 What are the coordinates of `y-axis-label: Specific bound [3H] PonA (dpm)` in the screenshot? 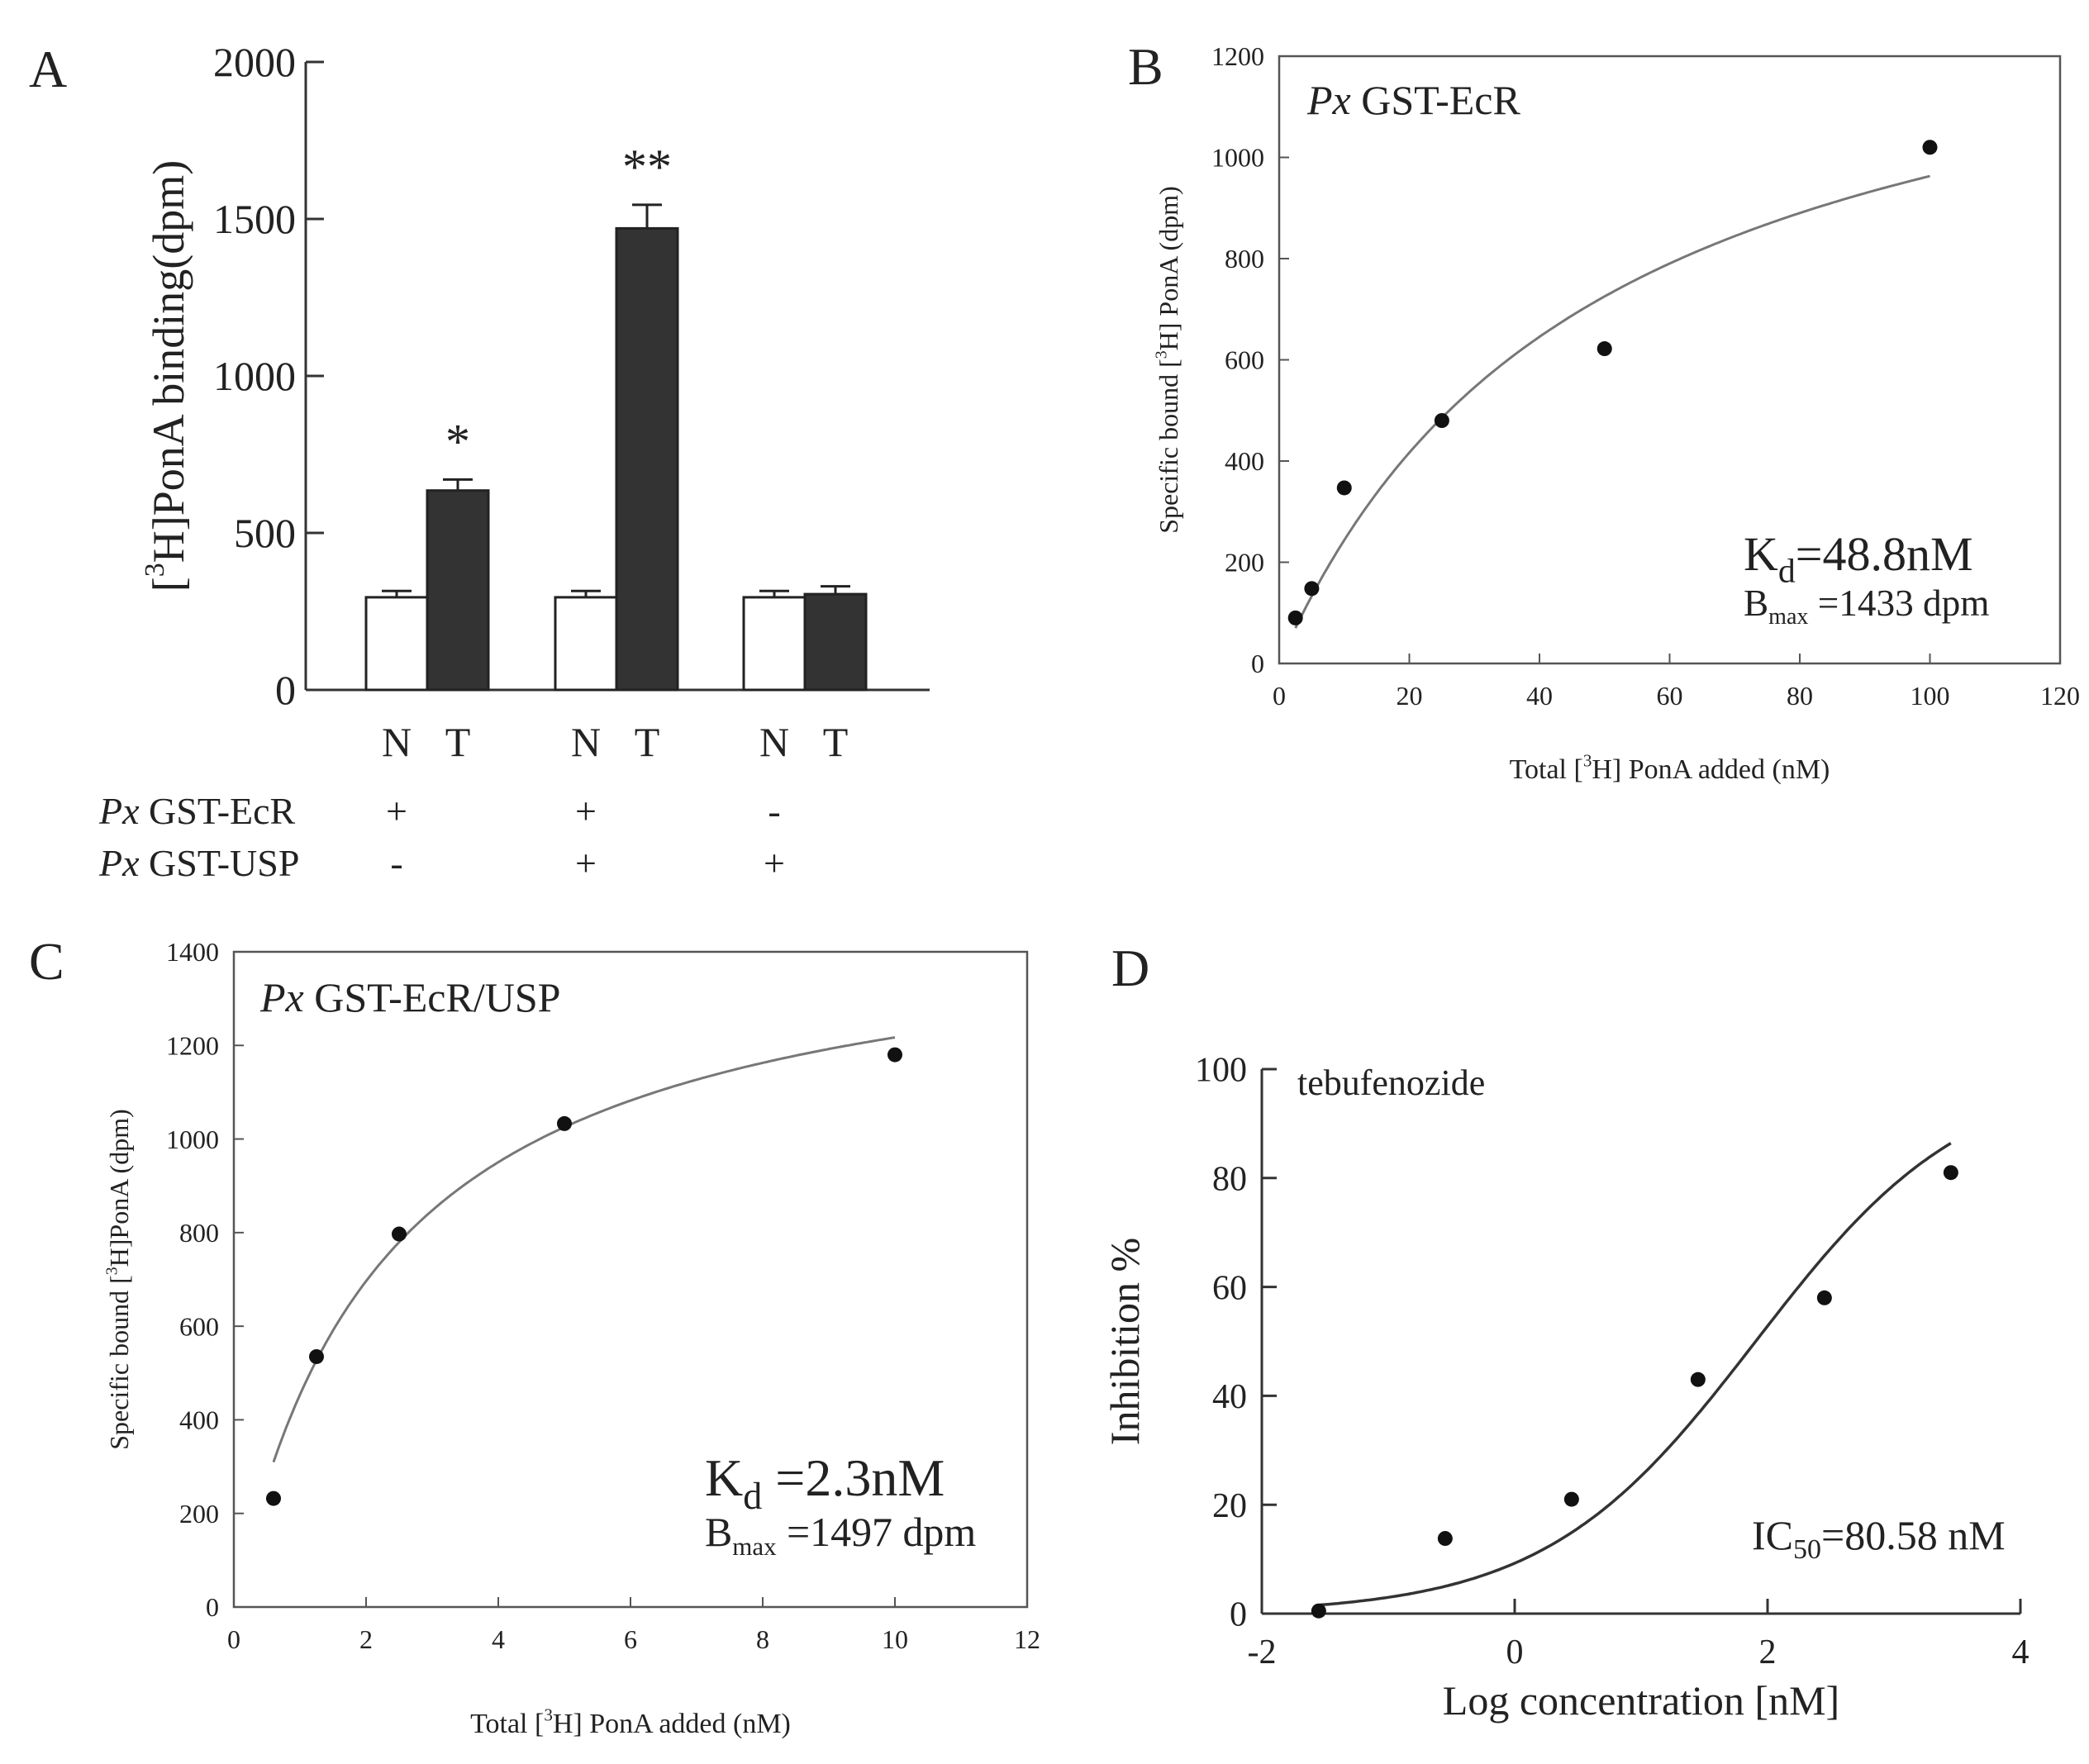 It's located at (1168, 360).